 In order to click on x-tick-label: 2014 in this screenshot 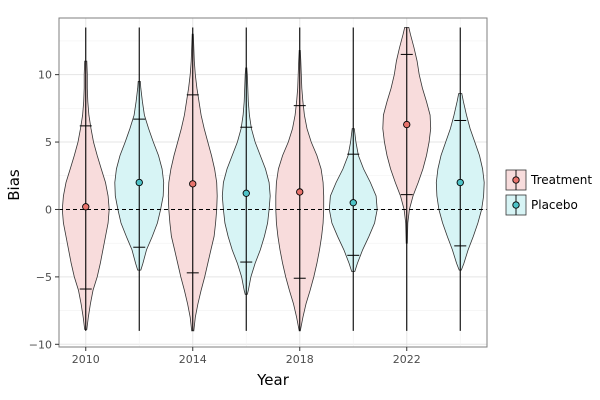, I will do `click(193, 359)`.